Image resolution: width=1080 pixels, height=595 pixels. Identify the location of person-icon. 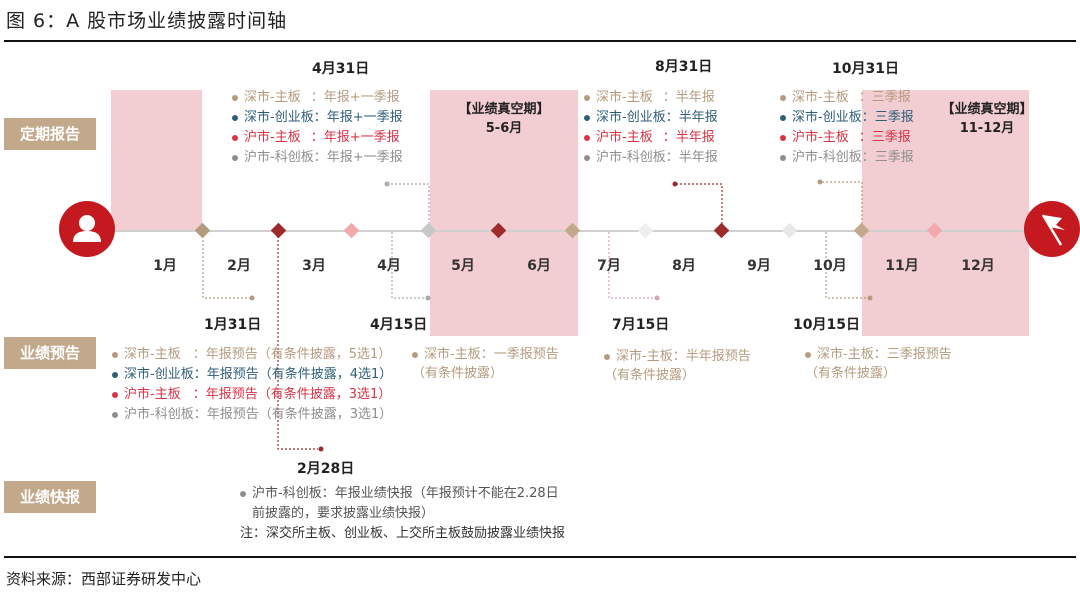
(87, 229).